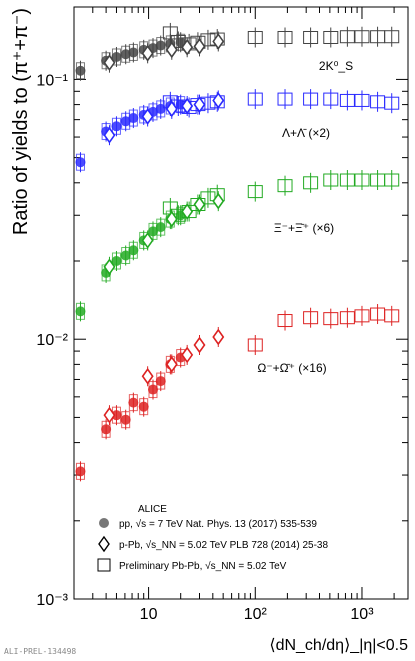 This screenshot has width=415, height=661. I want to click on series-label: Ξ⁻+Ξ̄⁺ (×6), so click(304, 228).